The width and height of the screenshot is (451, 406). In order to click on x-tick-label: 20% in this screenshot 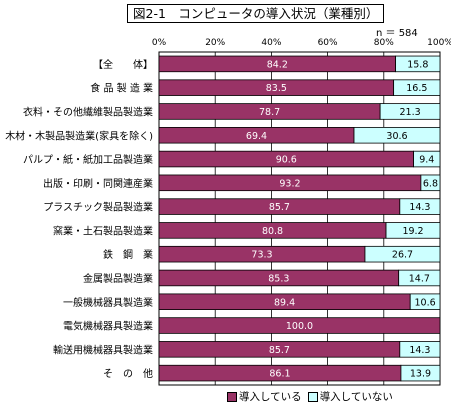, I will do `click(215, 43)`.